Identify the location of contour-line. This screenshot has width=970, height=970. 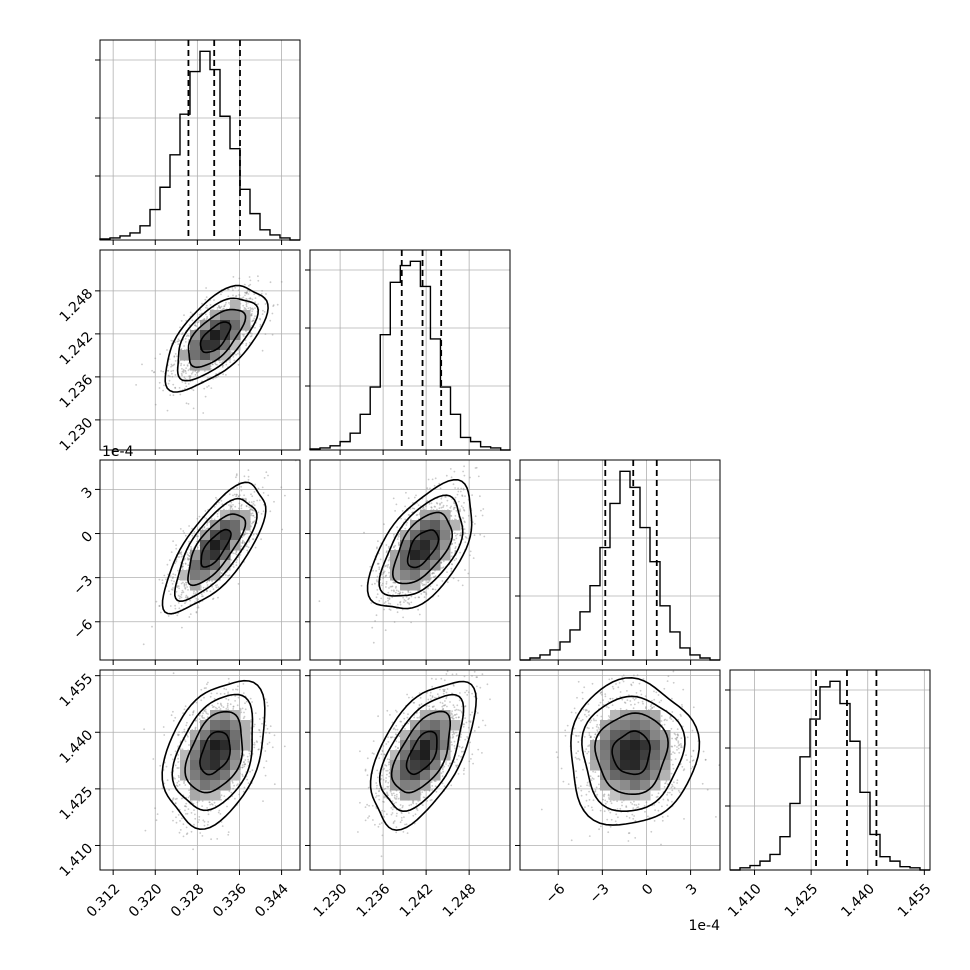
(216, 338).